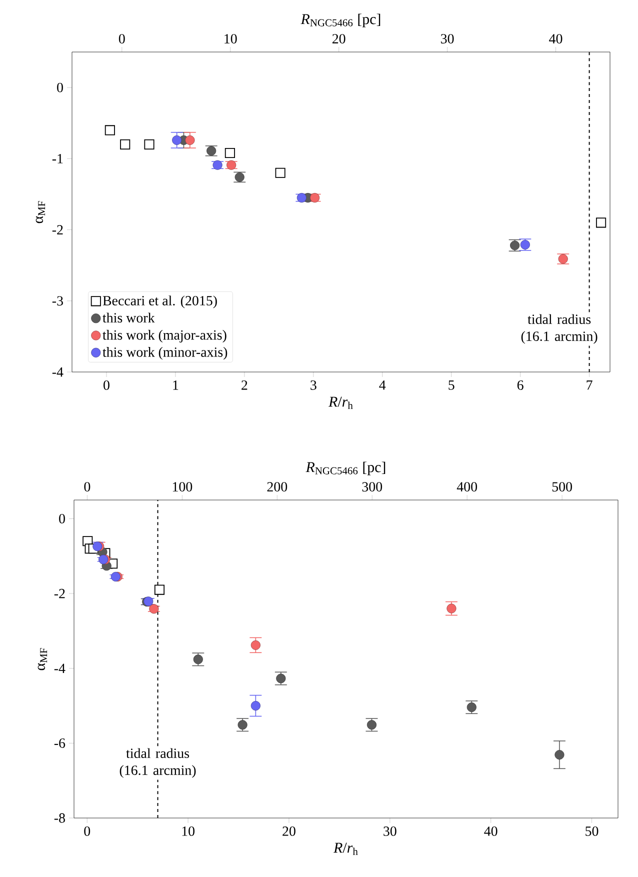  I want to click on x-tick-label: 20, so click(289, 831).